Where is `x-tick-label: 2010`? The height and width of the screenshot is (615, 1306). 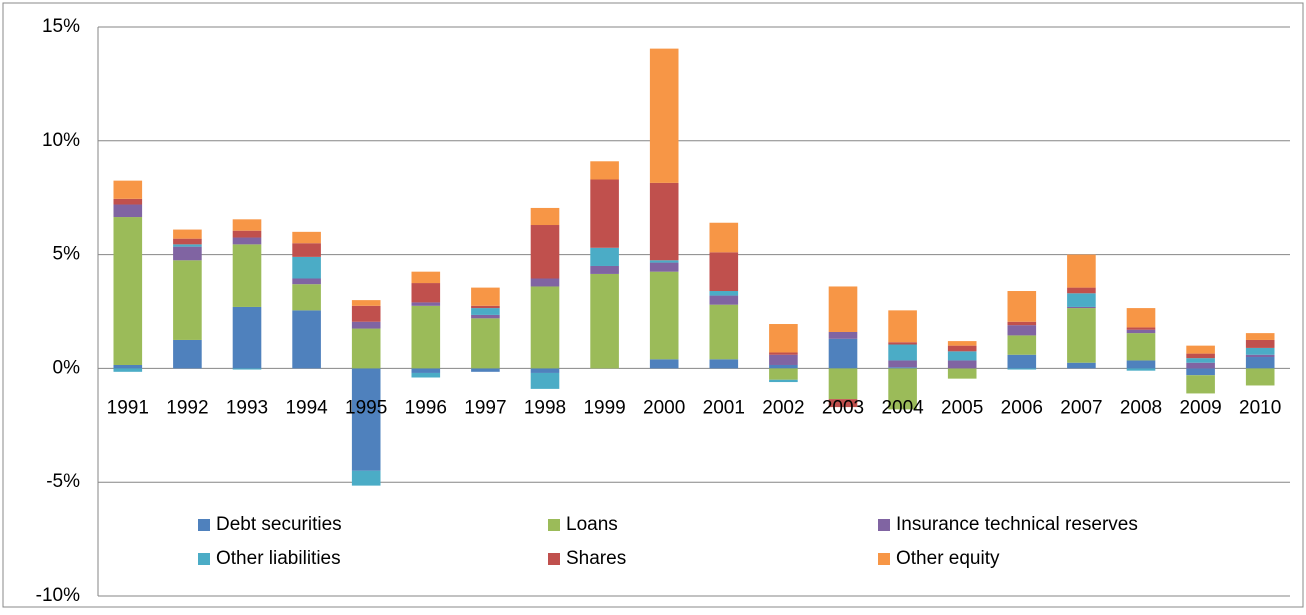 x-tick-label: 2010 is located at coordinates (1260, 407).